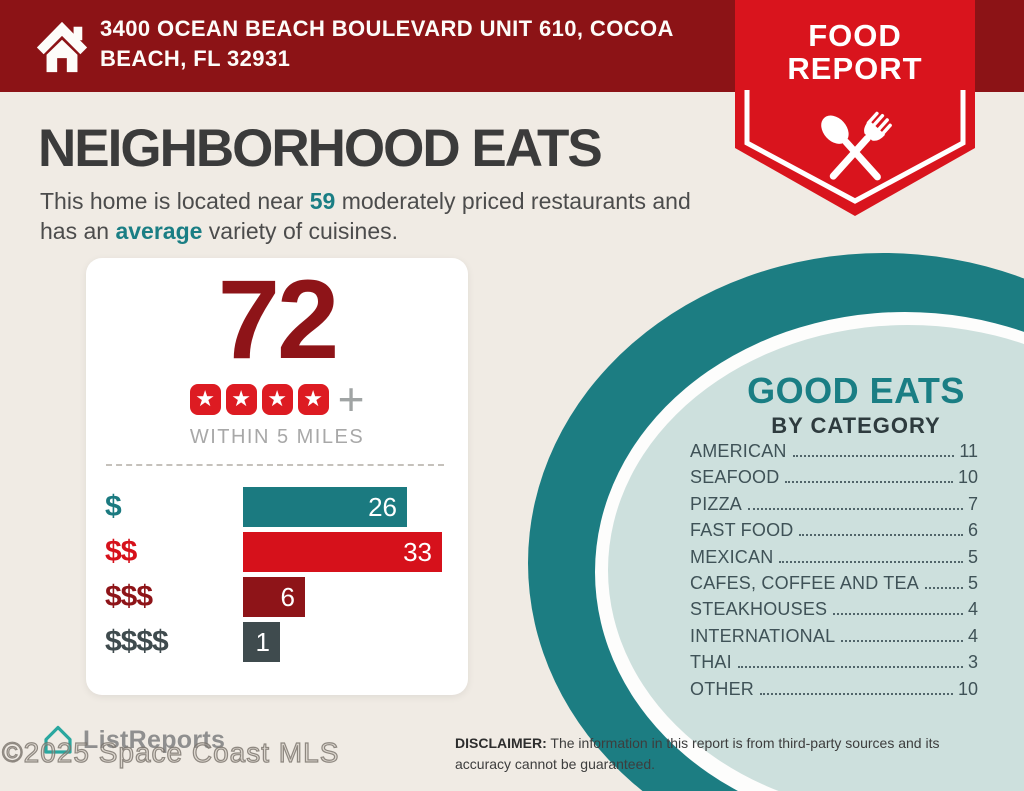 The height and width of the screenshot is (791, 1024). Describe the element at coordinates (735, 477) in the screenshot. I see `category-label: SEAFOOD` at that location.